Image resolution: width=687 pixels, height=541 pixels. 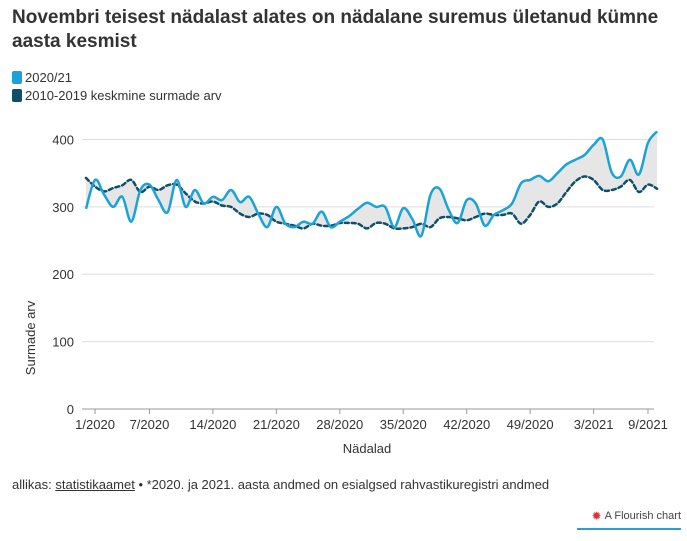 I want to click on legend: 2020/21 2010-2019 keskmine surmade arv, so click(x=117, y=86).